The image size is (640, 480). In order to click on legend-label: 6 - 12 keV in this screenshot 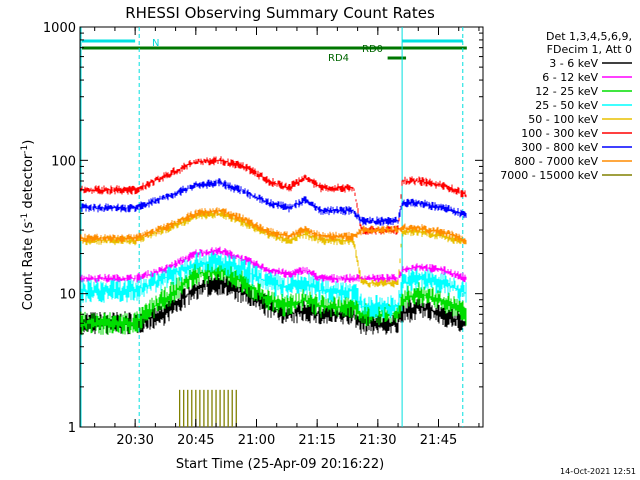, I will do `click(570, 77)`.